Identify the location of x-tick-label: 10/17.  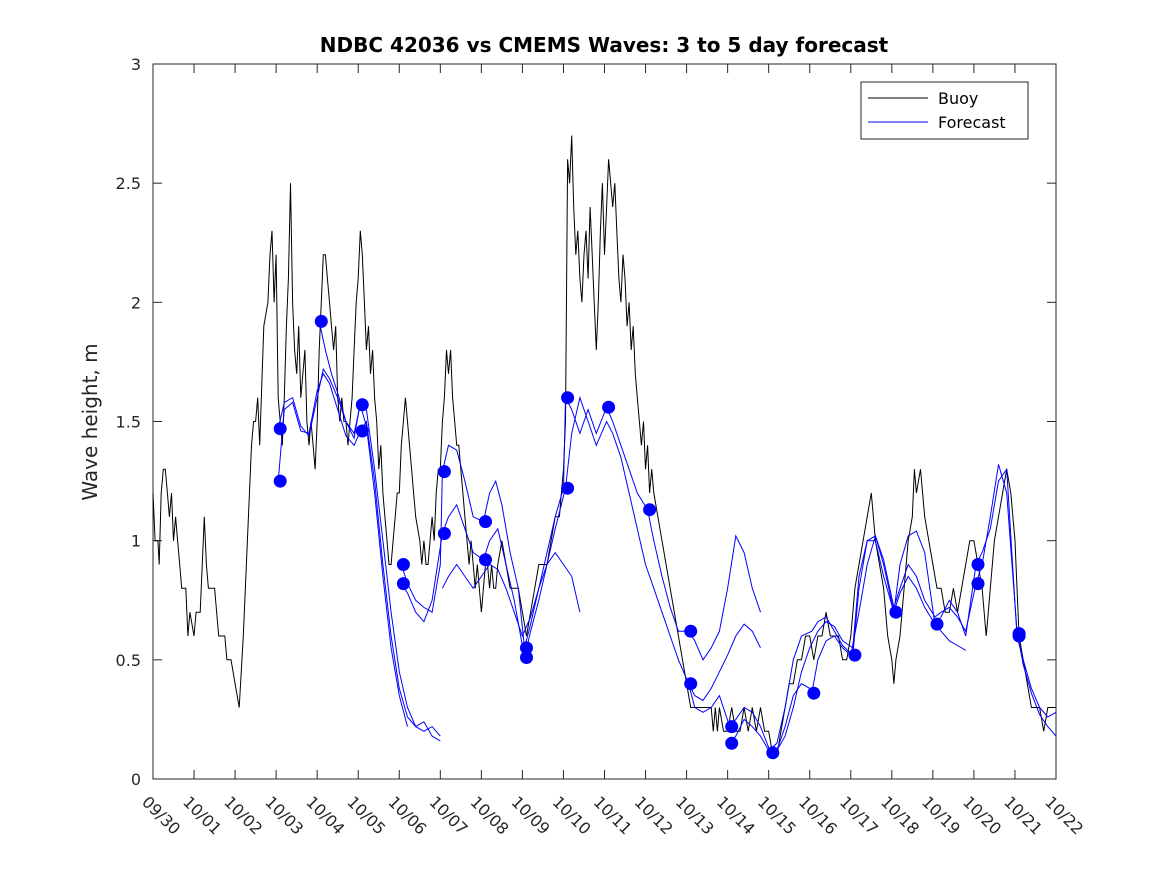
(859, 815).